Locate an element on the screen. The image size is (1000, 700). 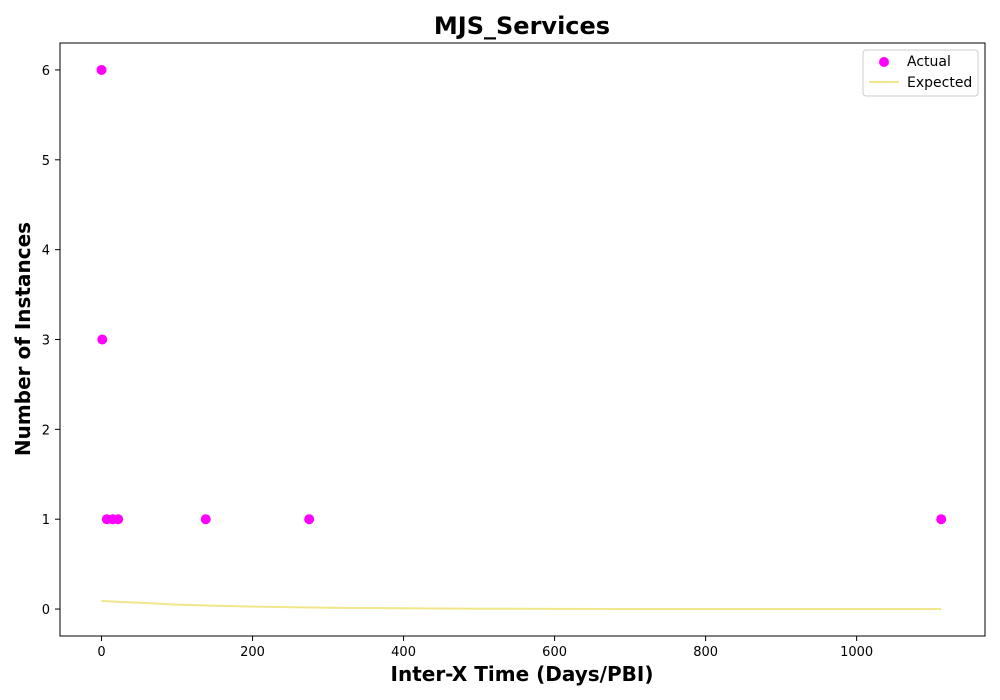
y-tick-label: 2 is located at coordinates (46, 430).